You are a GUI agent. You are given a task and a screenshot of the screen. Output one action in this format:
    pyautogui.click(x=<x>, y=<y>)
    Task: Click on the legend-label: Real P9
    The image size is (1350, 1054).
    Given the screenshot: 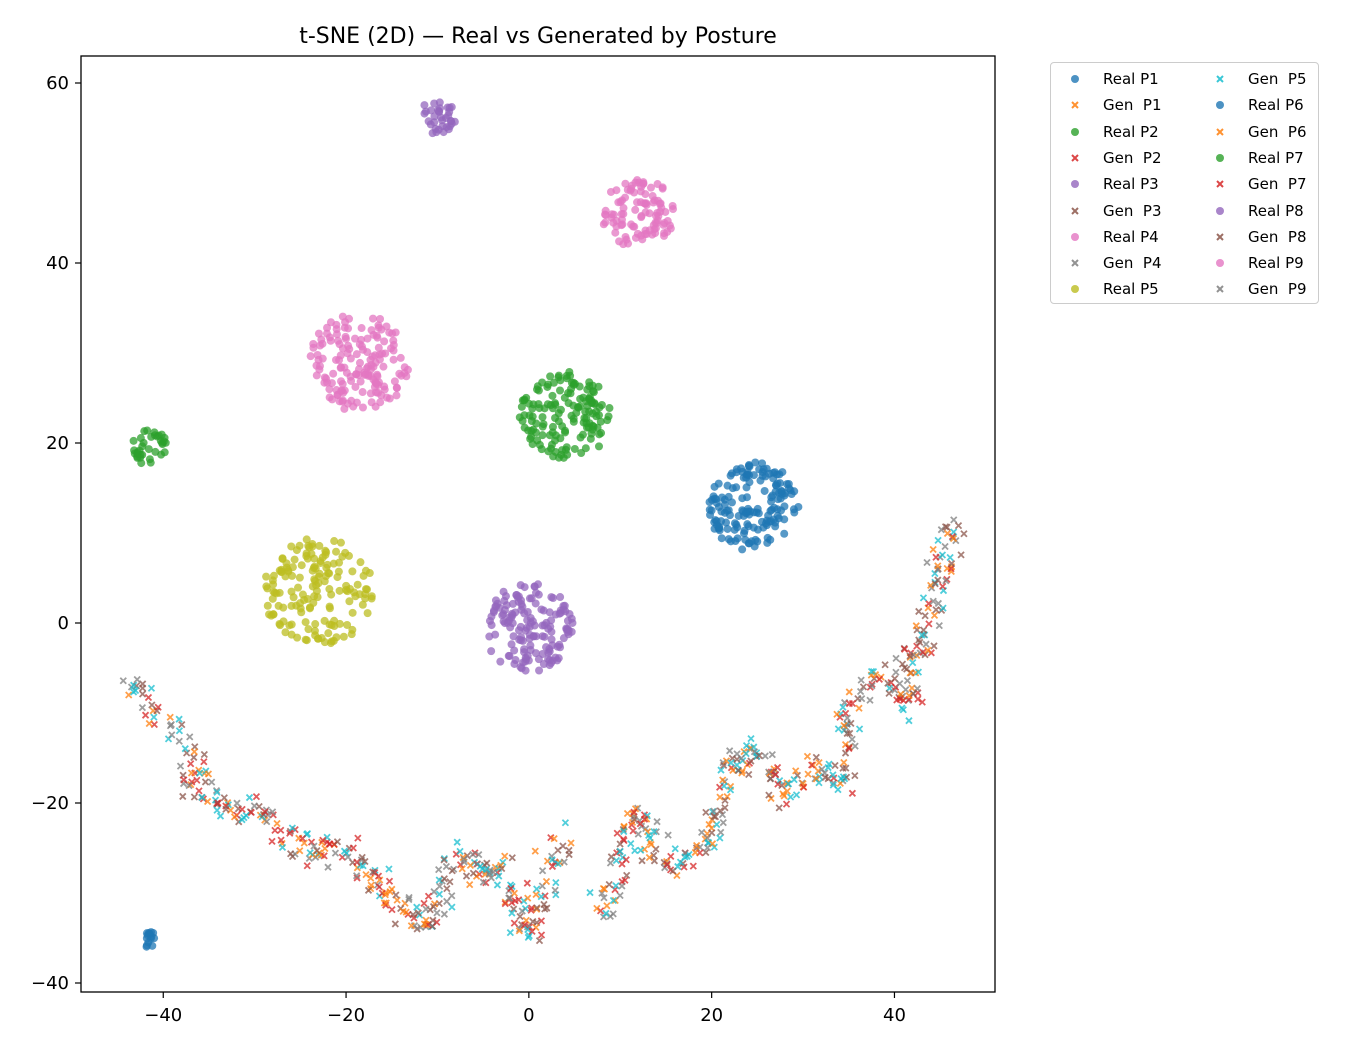 What is the action you would take?
    pyautogui.click(x=1276, y=263)
    